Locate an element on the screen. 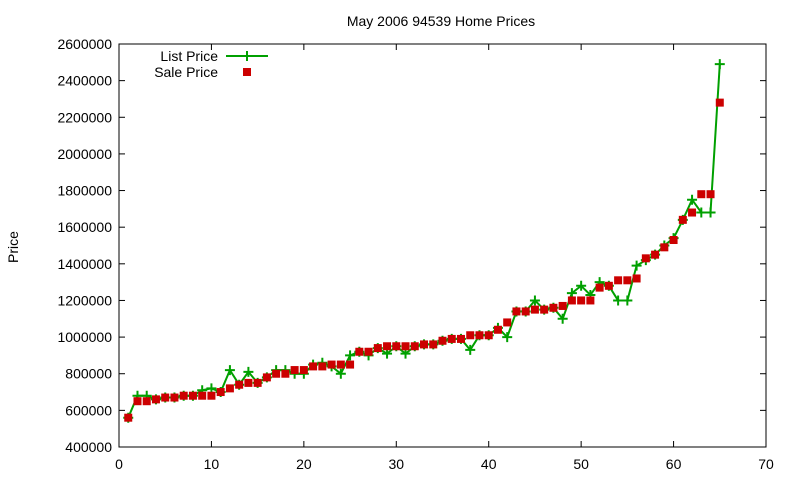  y-tick-label: 800000 is located at coordinates (88, 374).